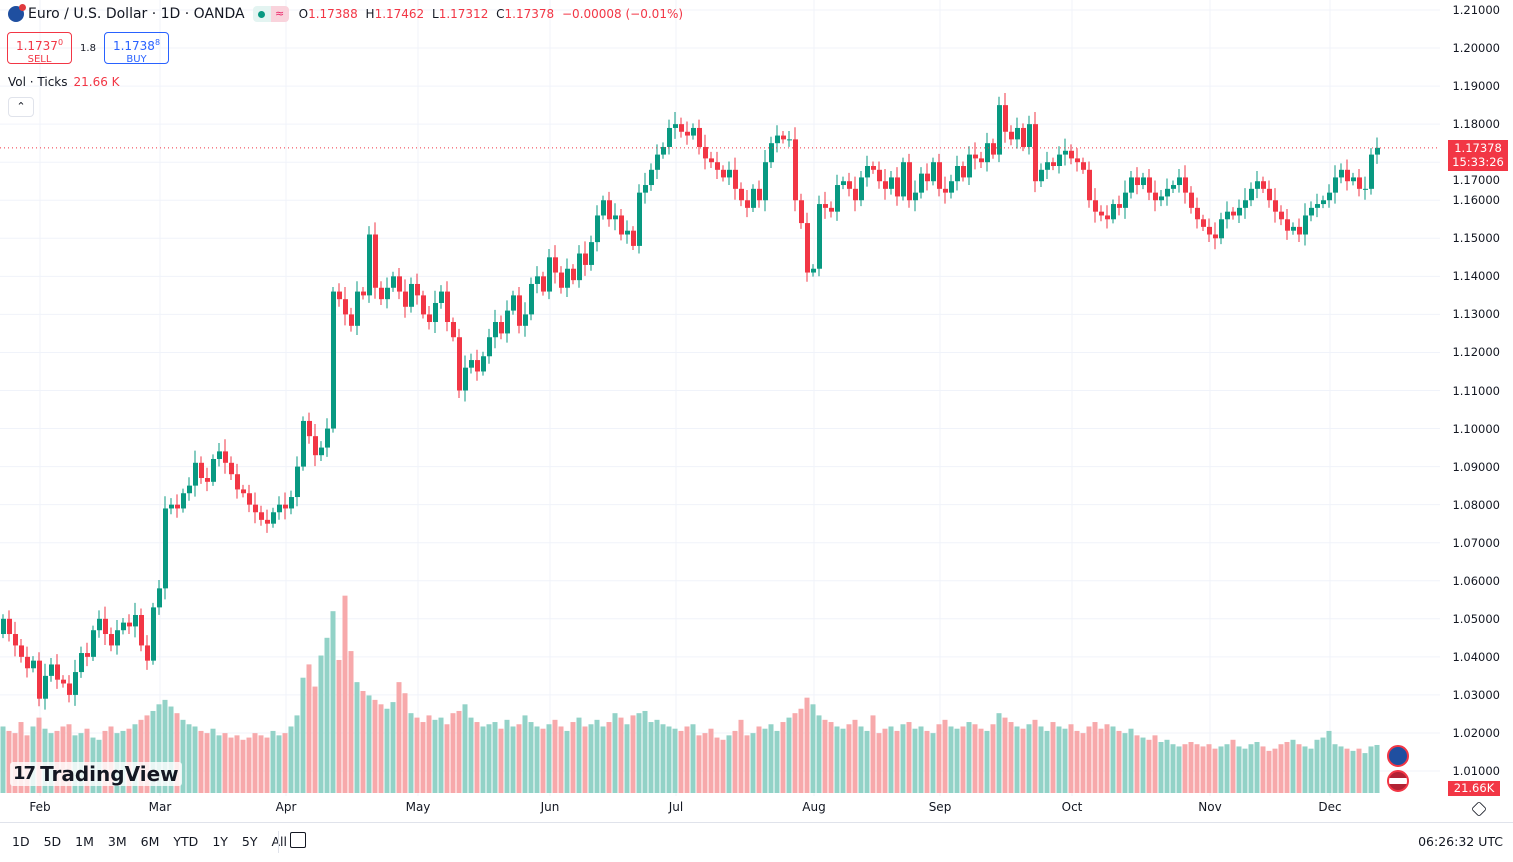 The height and width of the screenshot is (862, 1513). What do you see at coordinates (1398, 781) in the screenshot?
I see `usd-event-icon` at bounding box center [1398, 781].